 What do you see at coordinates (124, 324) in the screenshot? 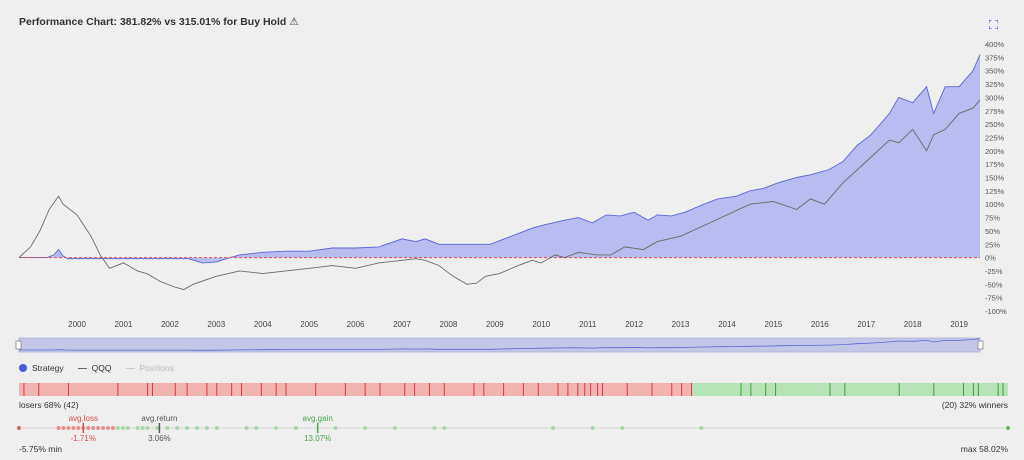
I see `x-tick-label: 2001` at bounding box center [124, 324].